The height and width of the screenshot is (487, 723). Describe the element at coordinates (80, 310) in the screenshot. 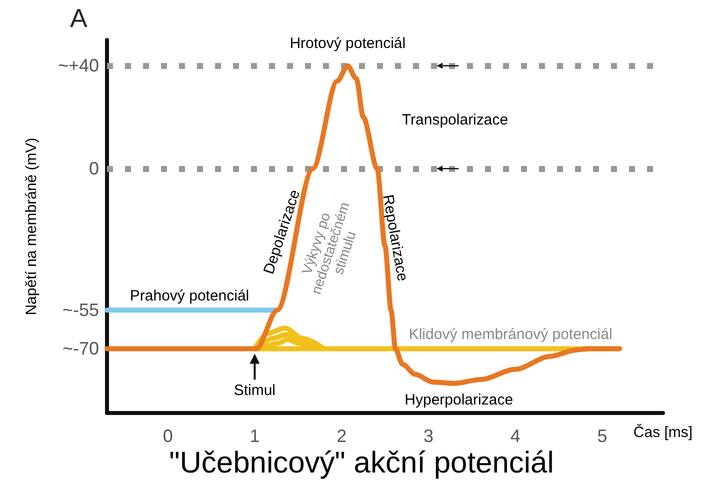

I see `y-tick-label: ~-55` at that location.